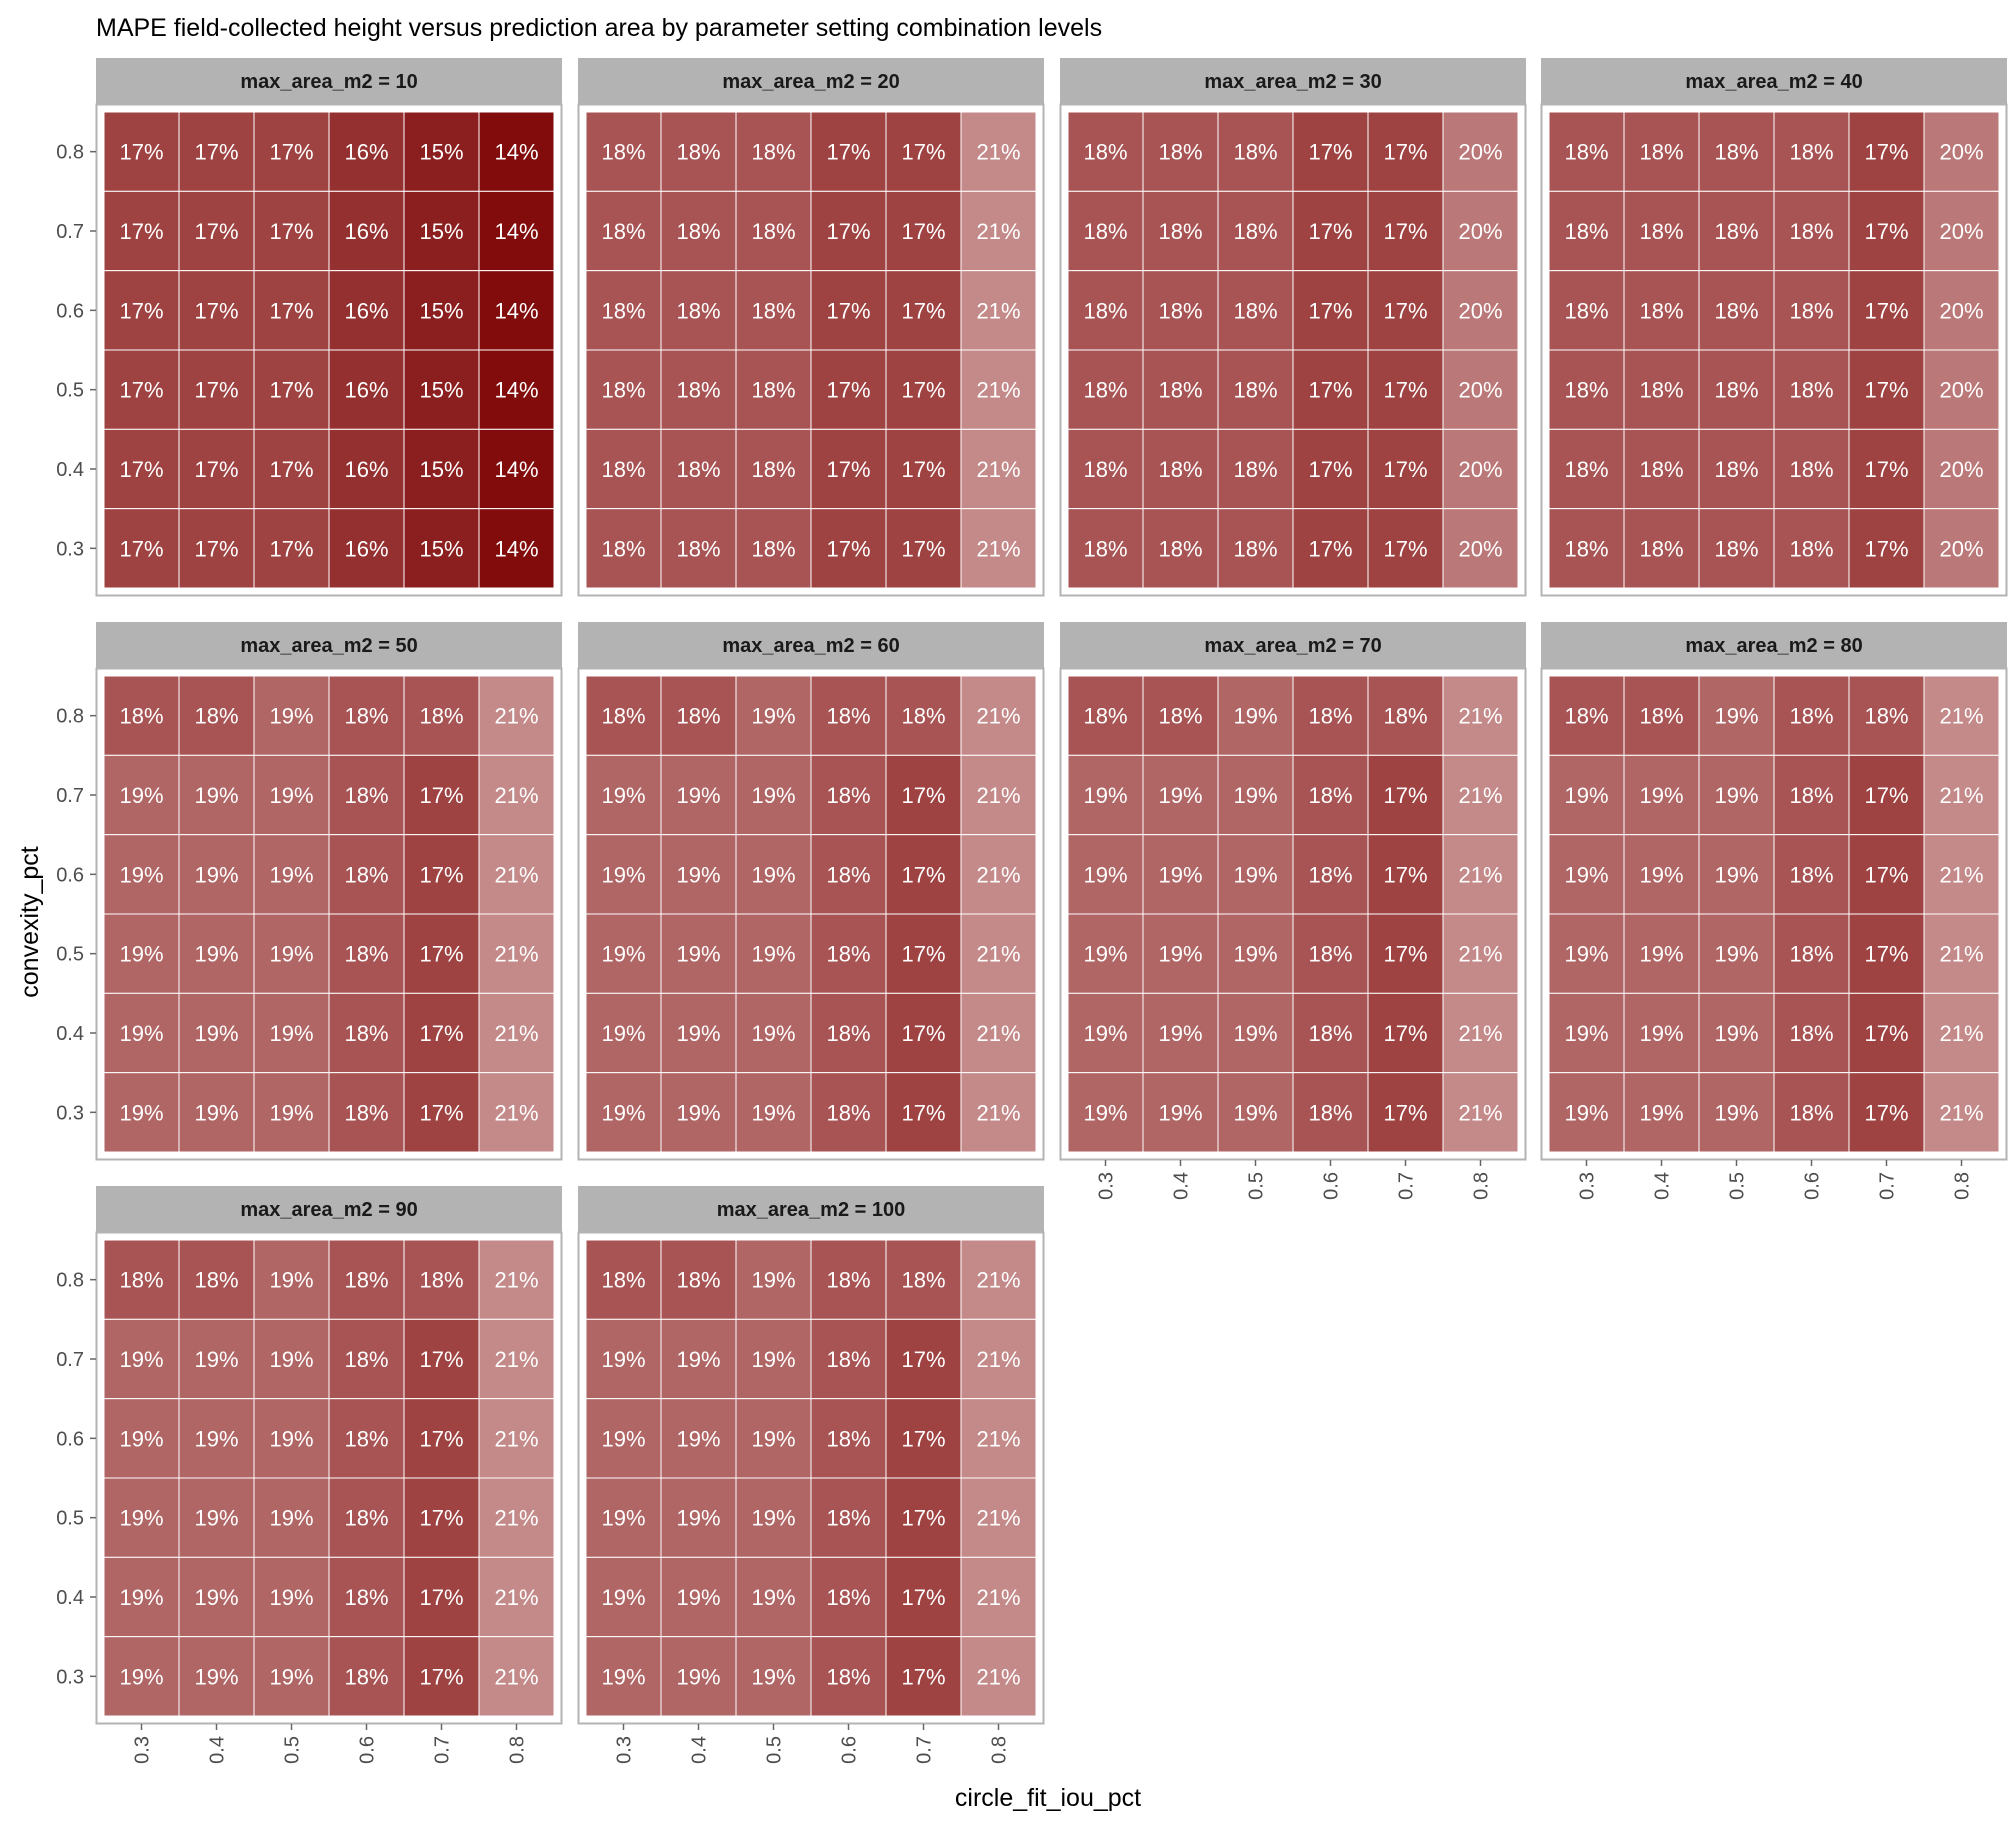  What do you see at coordinates (70, 717) in the screenshot?
I see `y-tick-label: 0.8` at bounding box center [70, 717].